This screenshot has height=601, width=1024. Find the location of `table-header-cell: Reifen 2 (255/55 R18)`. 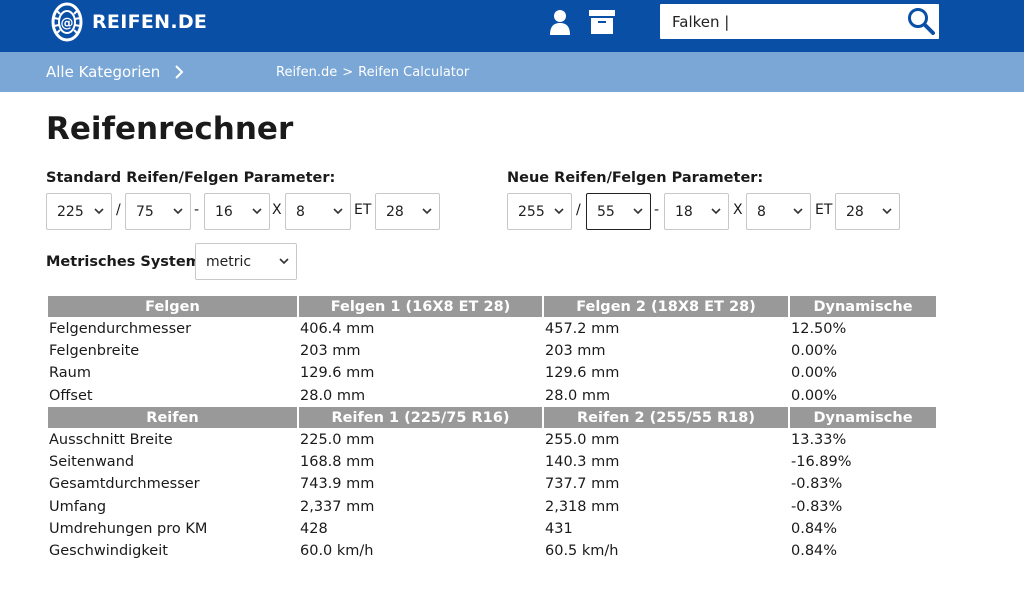

table-header-cell: Reifen 2 (255/55 R18) is located at coordinates (666, 418).